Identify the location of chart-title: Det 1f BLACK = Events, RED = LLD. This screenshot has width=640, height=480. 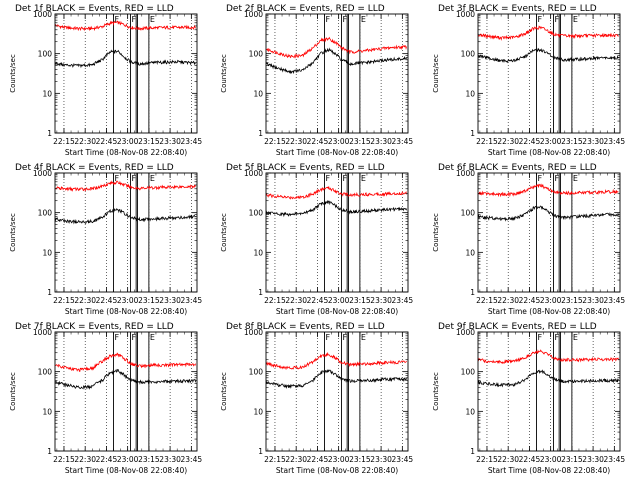
(94, 9).